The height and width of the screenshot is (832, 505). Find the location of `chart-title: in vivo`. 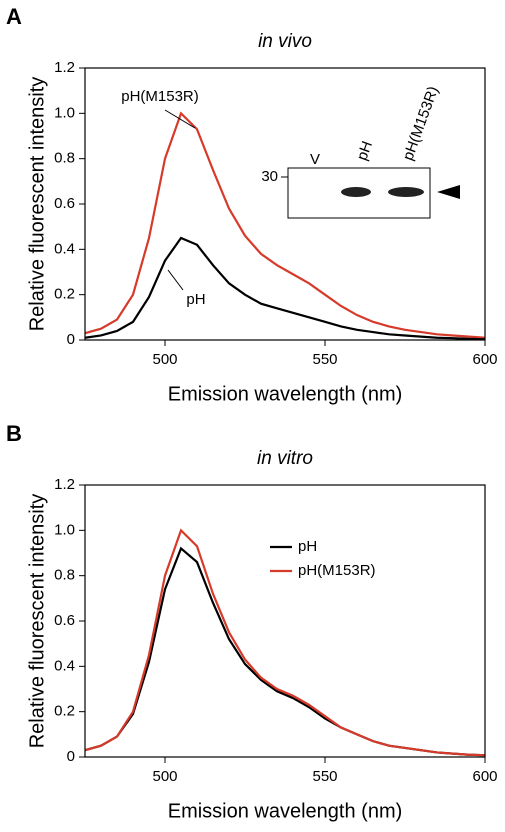

chart-title: in vivo is located at coordinates (285, 41).